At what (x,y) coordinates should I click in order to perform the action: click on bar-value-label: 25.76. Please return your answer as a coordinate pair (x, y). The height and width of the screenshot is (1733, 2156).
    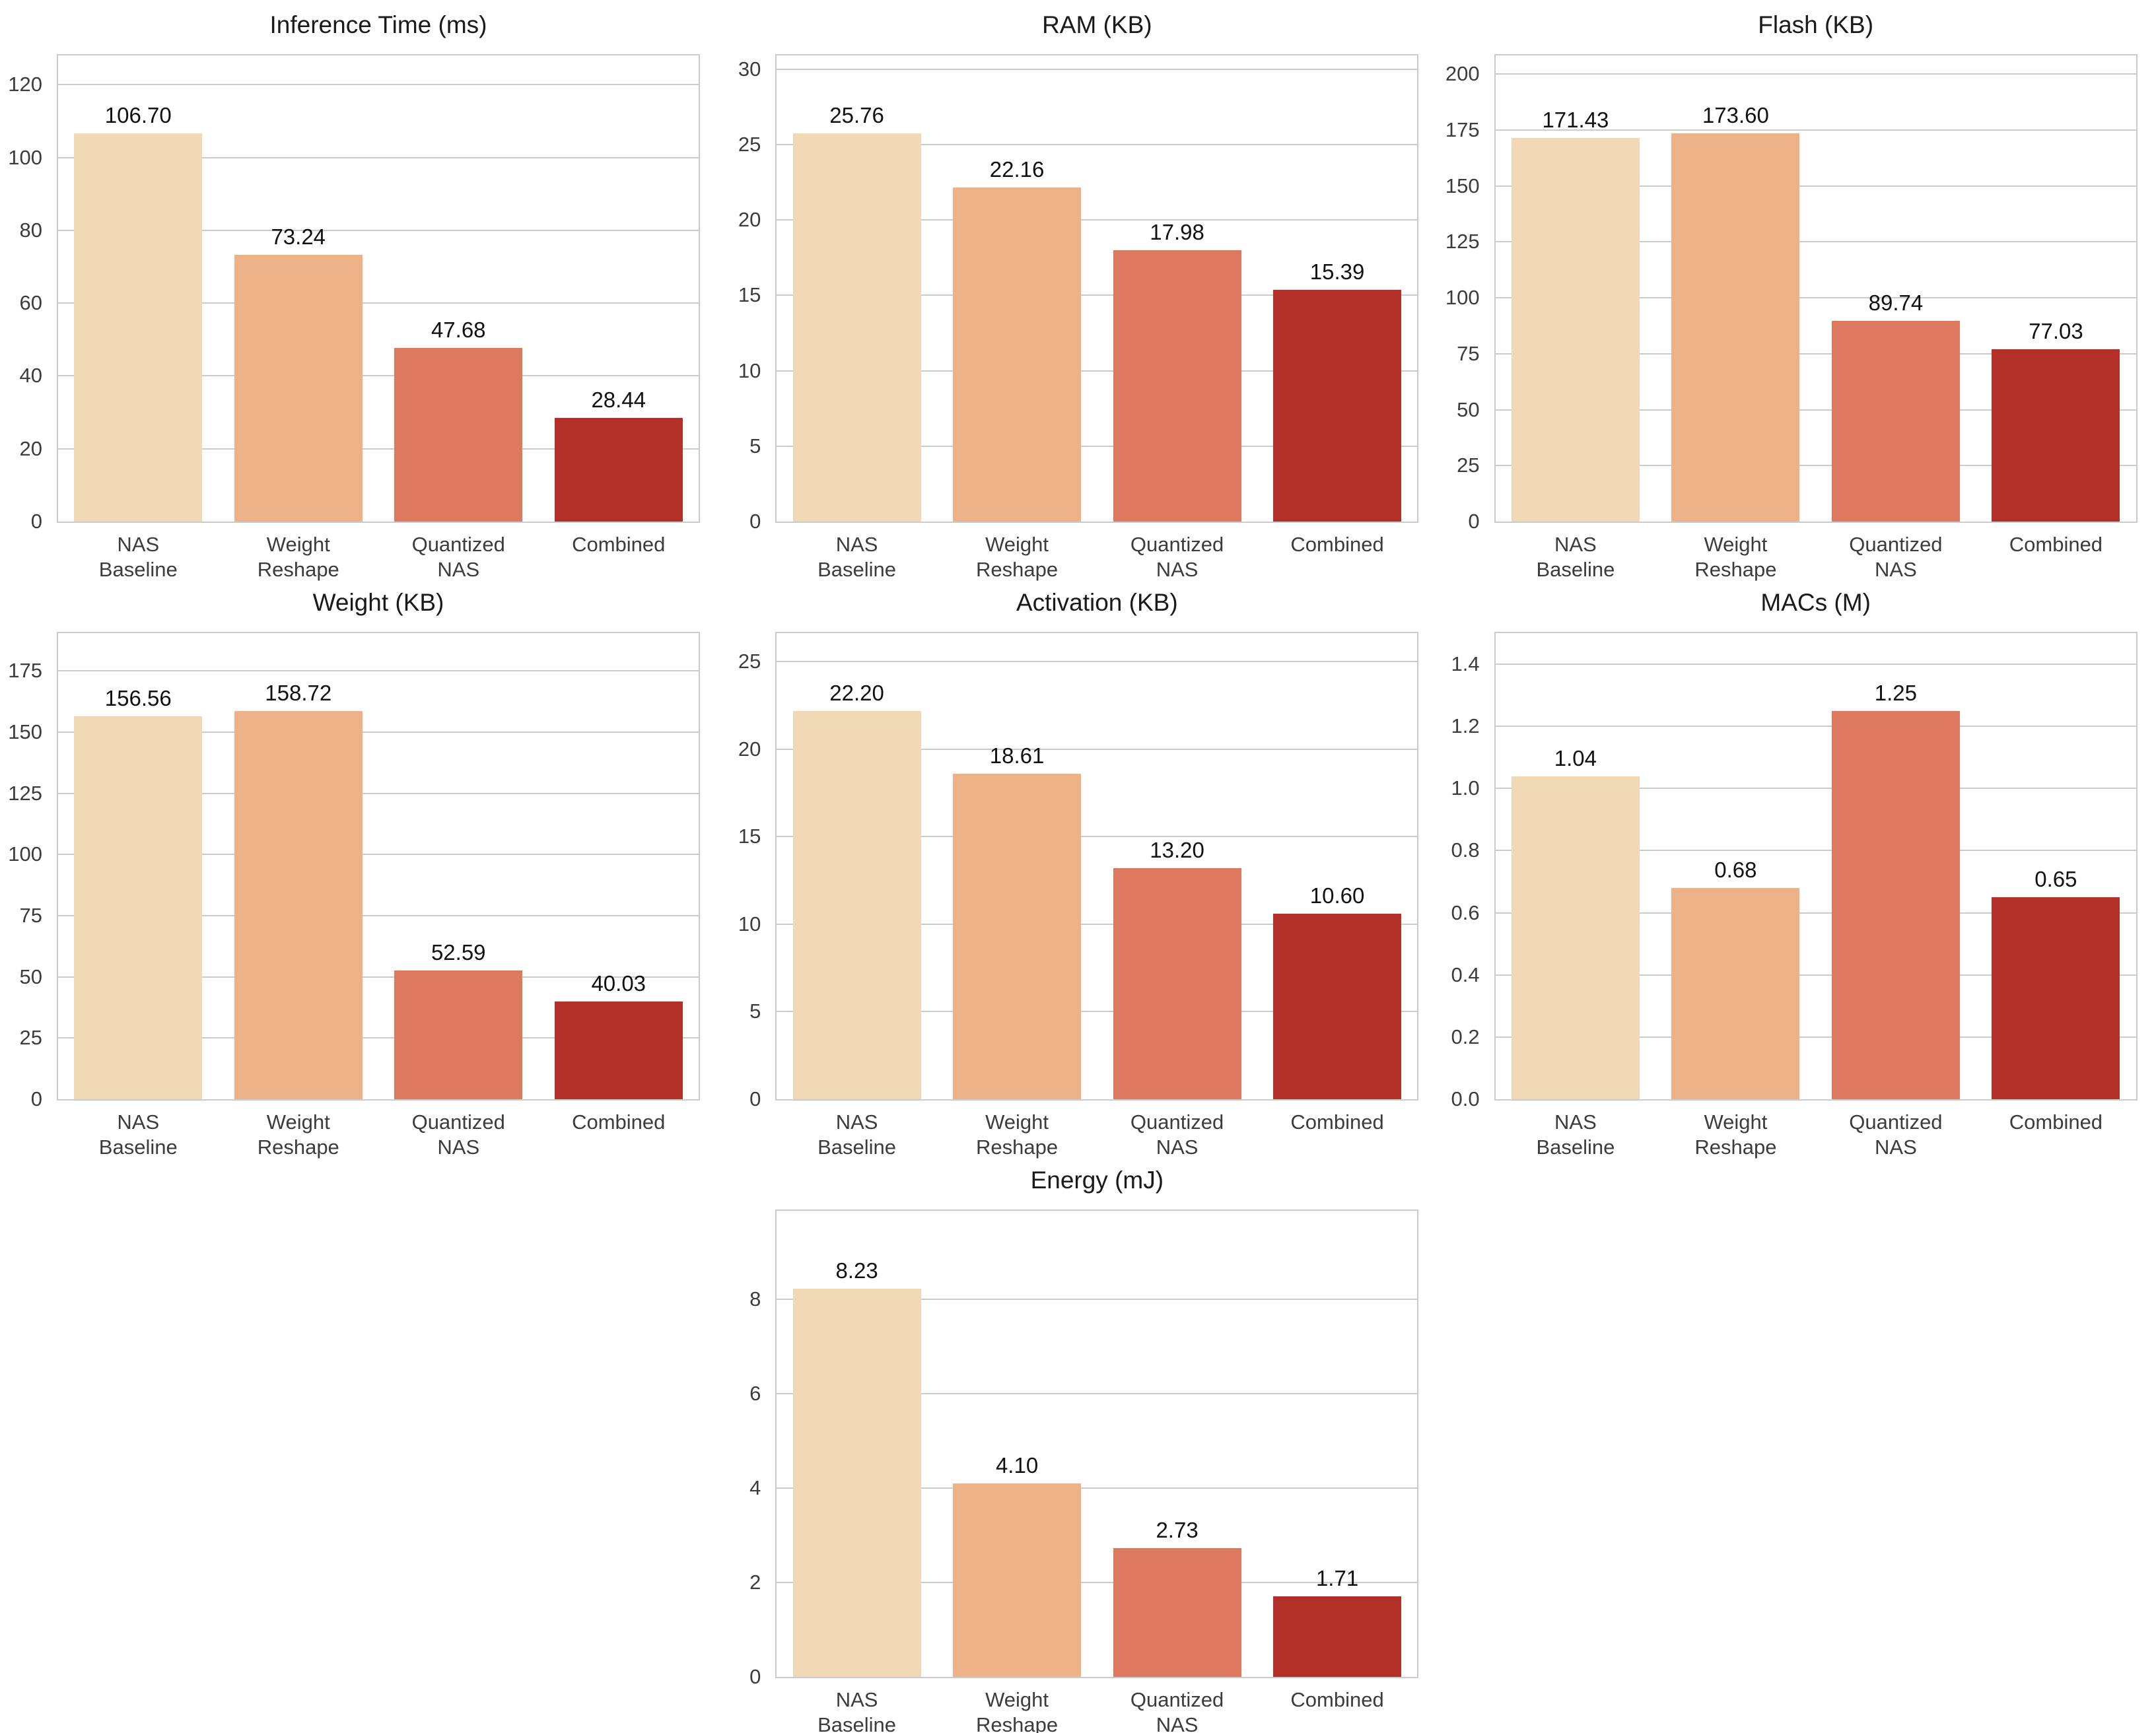
    Looking at the image, I should click on (856, 114).